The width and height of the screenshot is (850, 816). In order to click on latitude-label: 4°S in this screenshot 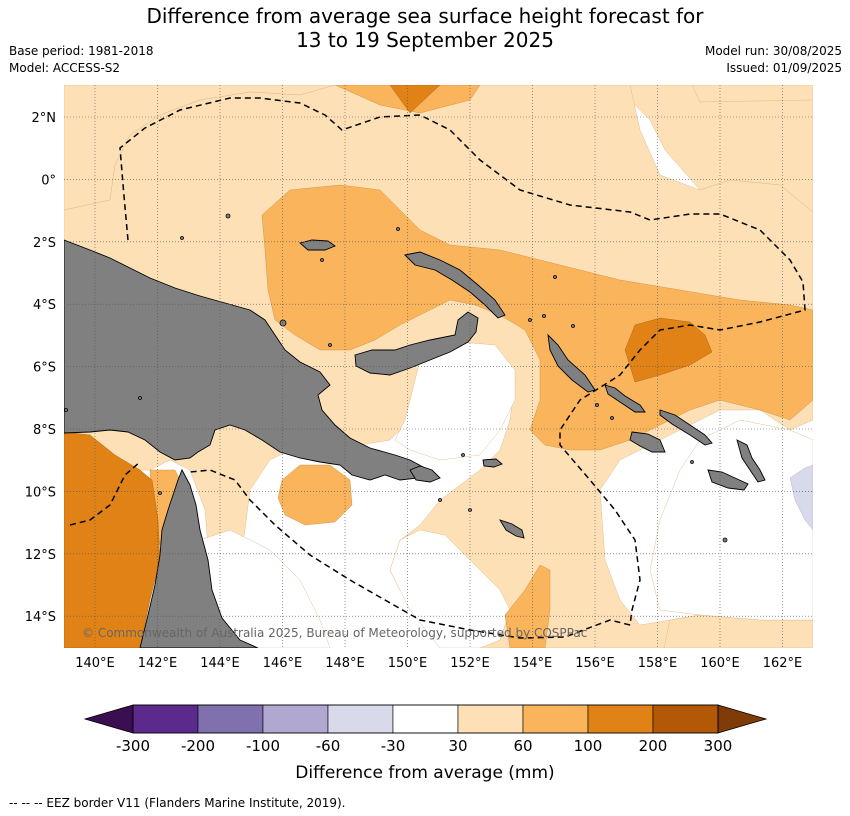, I will do `click(44, 305)`.